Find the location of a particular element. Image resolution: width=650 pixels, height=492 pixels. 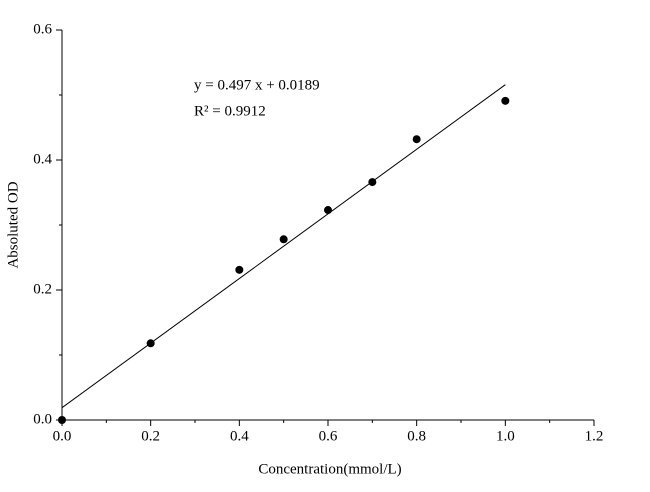

x-tick-label: 0.0 is located at coordinates (62, 436).